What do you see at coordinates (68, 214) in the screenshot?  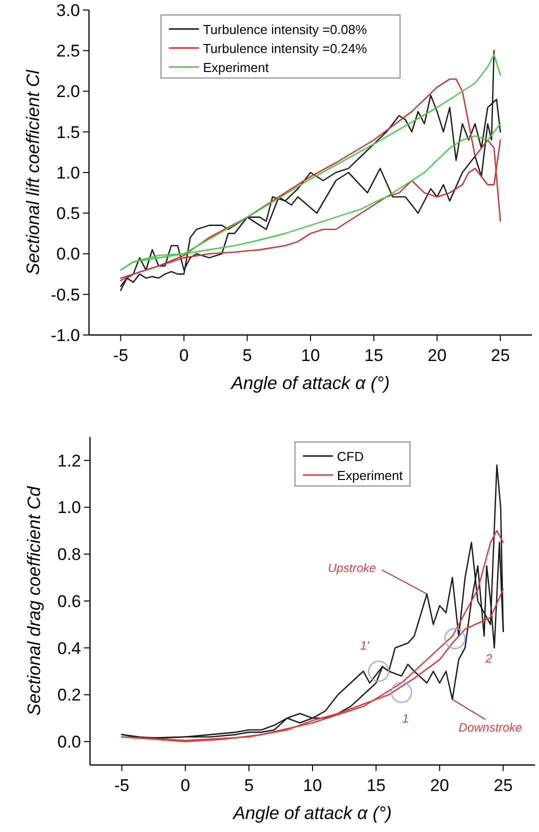 I see `y-tick-label: 0.5` at bounding box center [68, 214].